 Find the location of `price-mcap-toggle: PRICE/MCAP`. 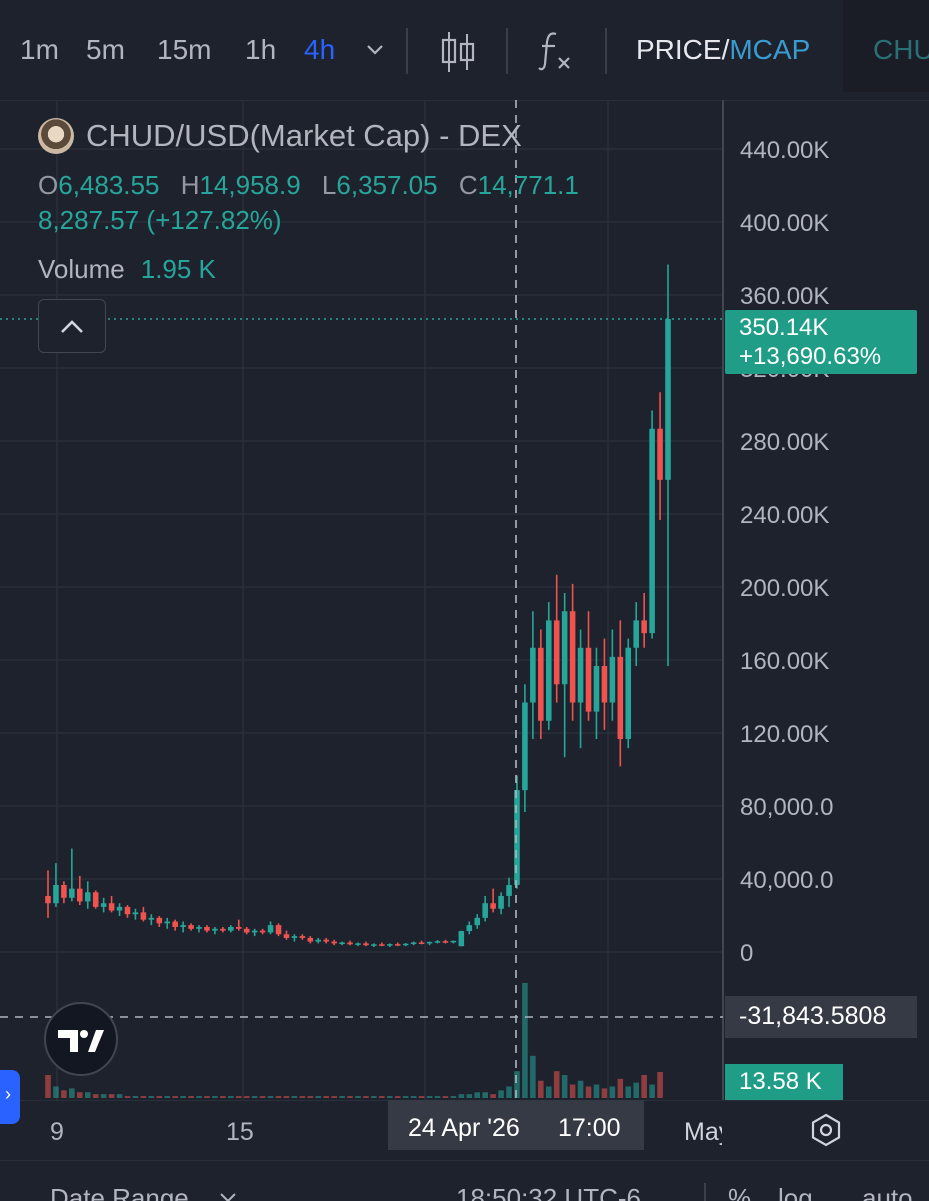

price-mcap-toggle: PRICE/MCAP is located at coordinates (723, 50).